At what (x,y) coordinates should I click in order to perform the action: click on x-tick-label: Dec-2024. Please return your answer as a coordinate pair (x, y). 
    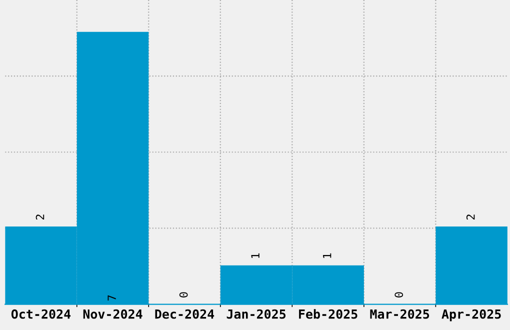
    Looking at the image, I should click on (184, 314).